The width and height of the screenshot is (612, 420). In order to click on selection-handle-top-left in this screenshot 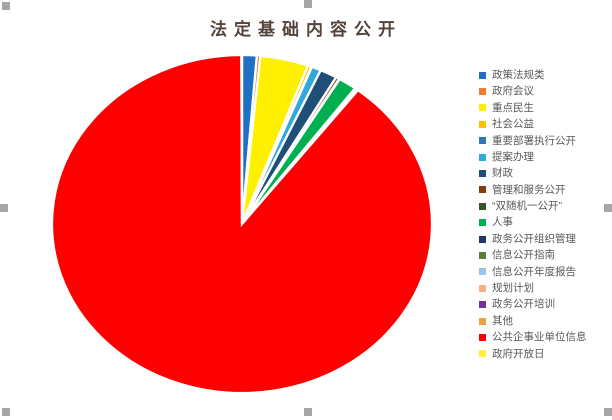, I will do `click(6, 6)`.